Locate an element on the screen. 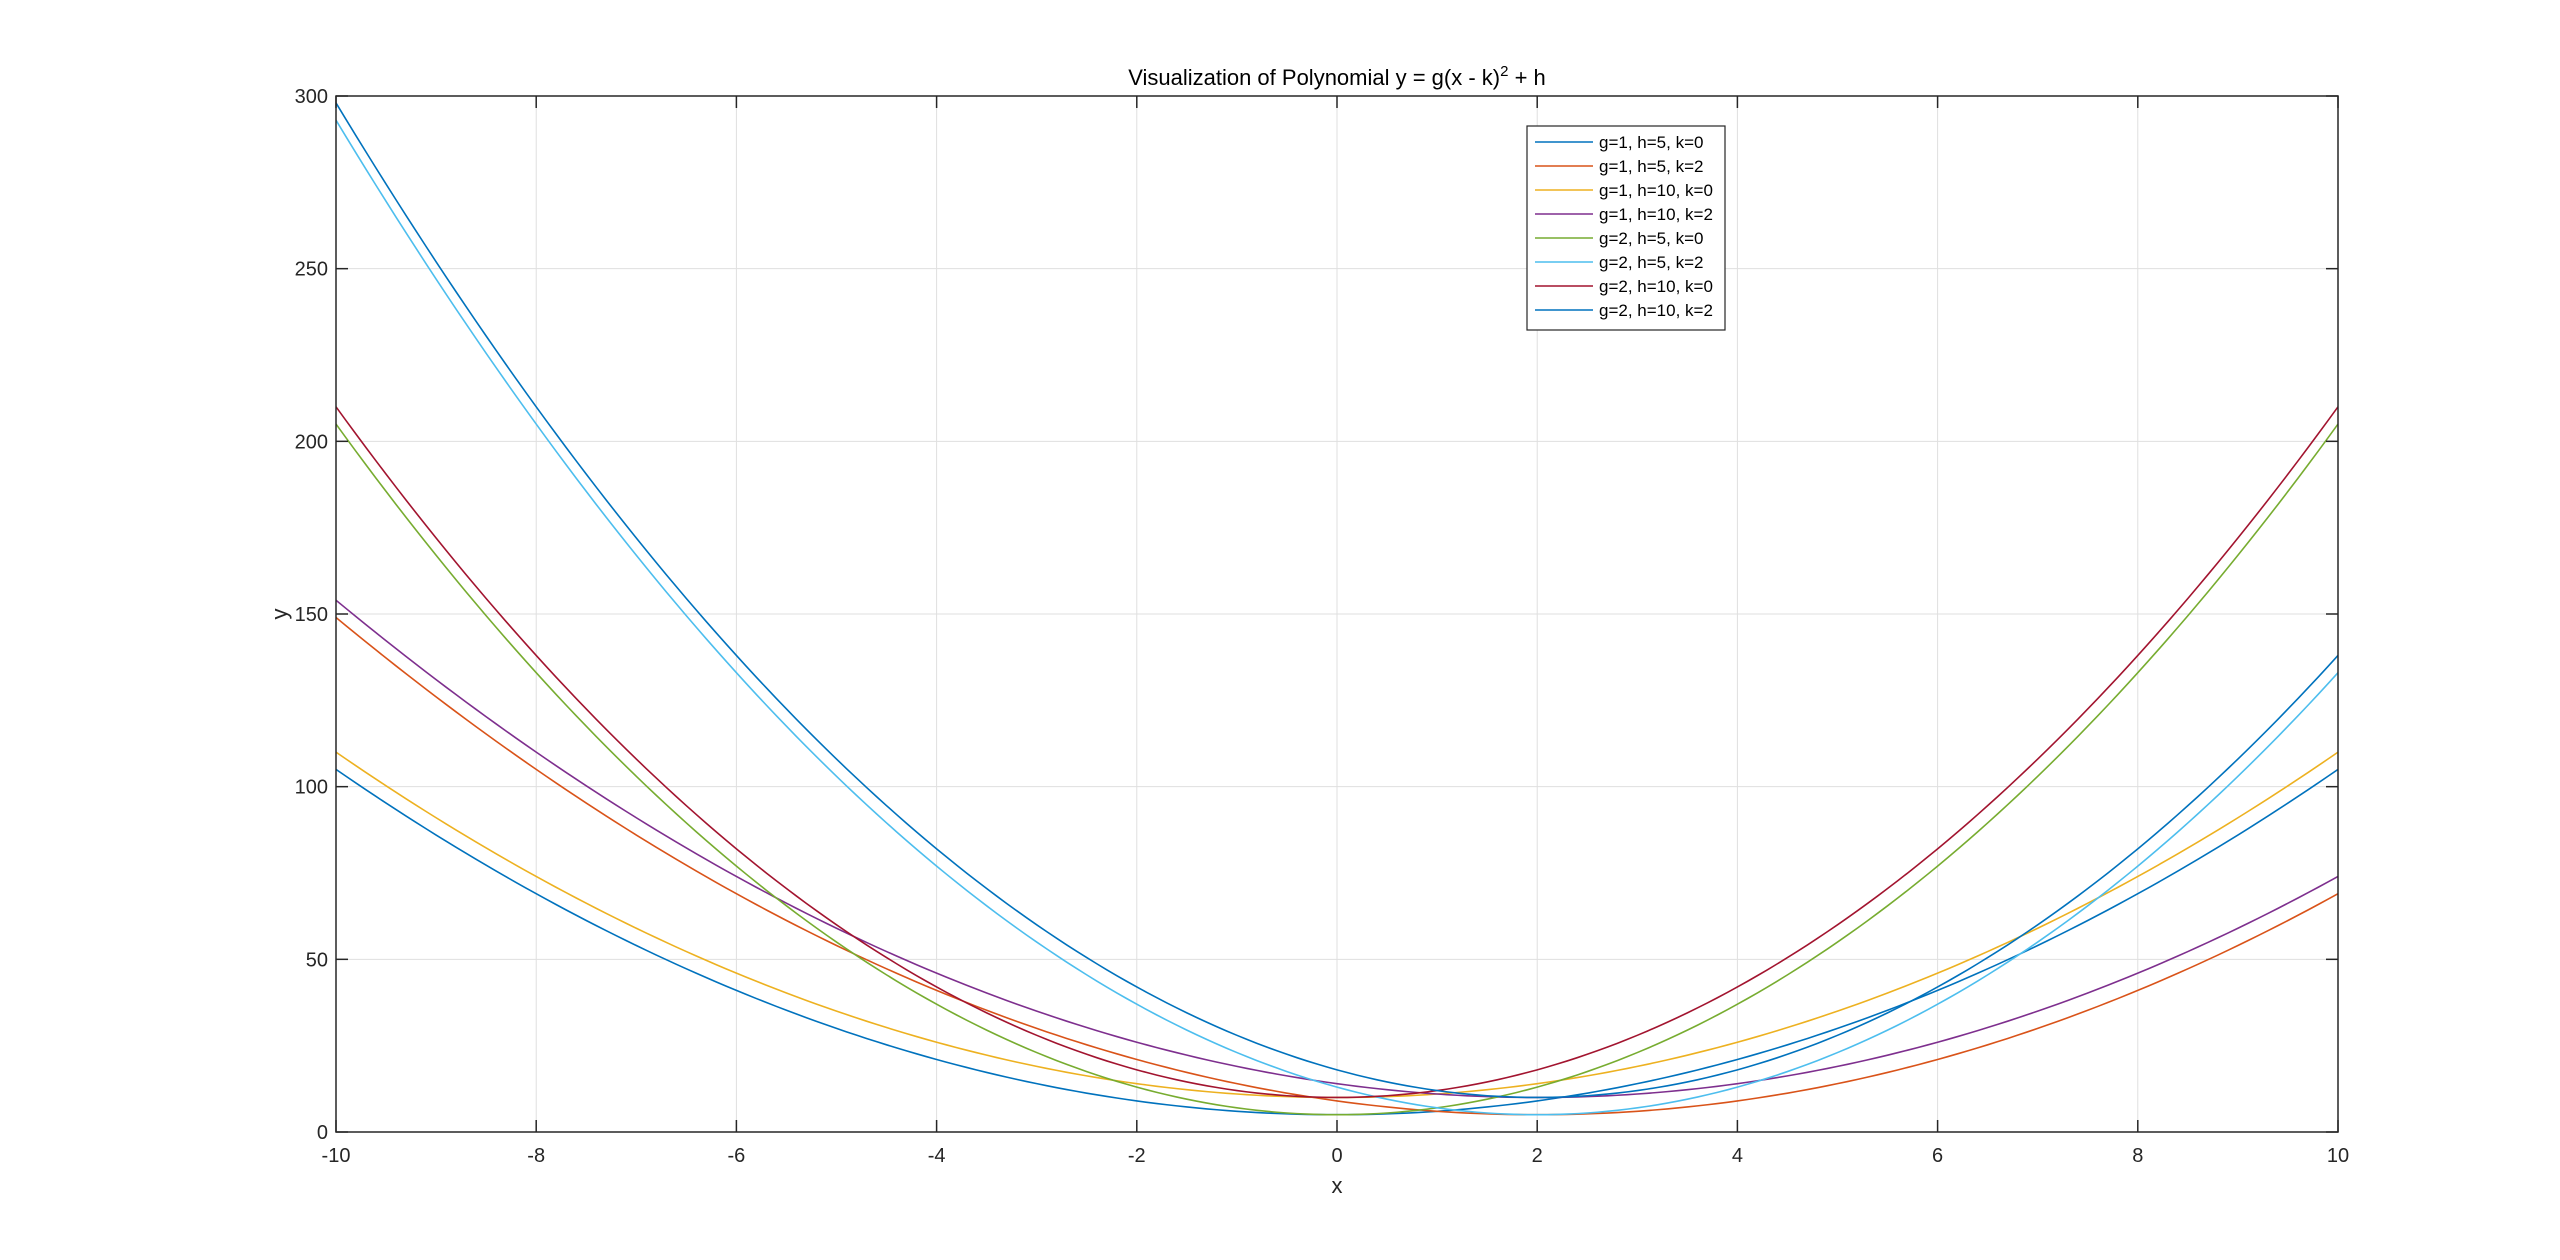 This screenshot has width=2560, height=1260. legend-entry-label: g=1, h=10, k=0 is located at coordinates (1656, 190).